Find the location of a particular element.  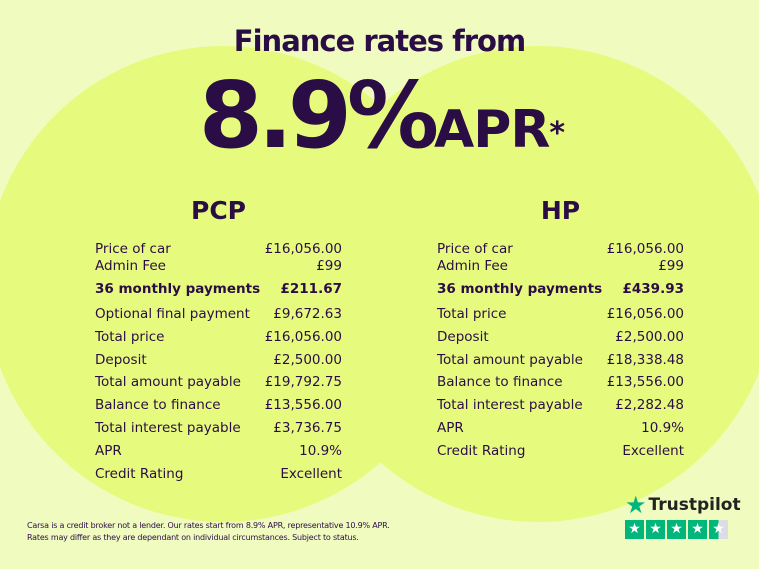

table-row: Total interest payable £2,282.48 is located at coordinates (560, 405).